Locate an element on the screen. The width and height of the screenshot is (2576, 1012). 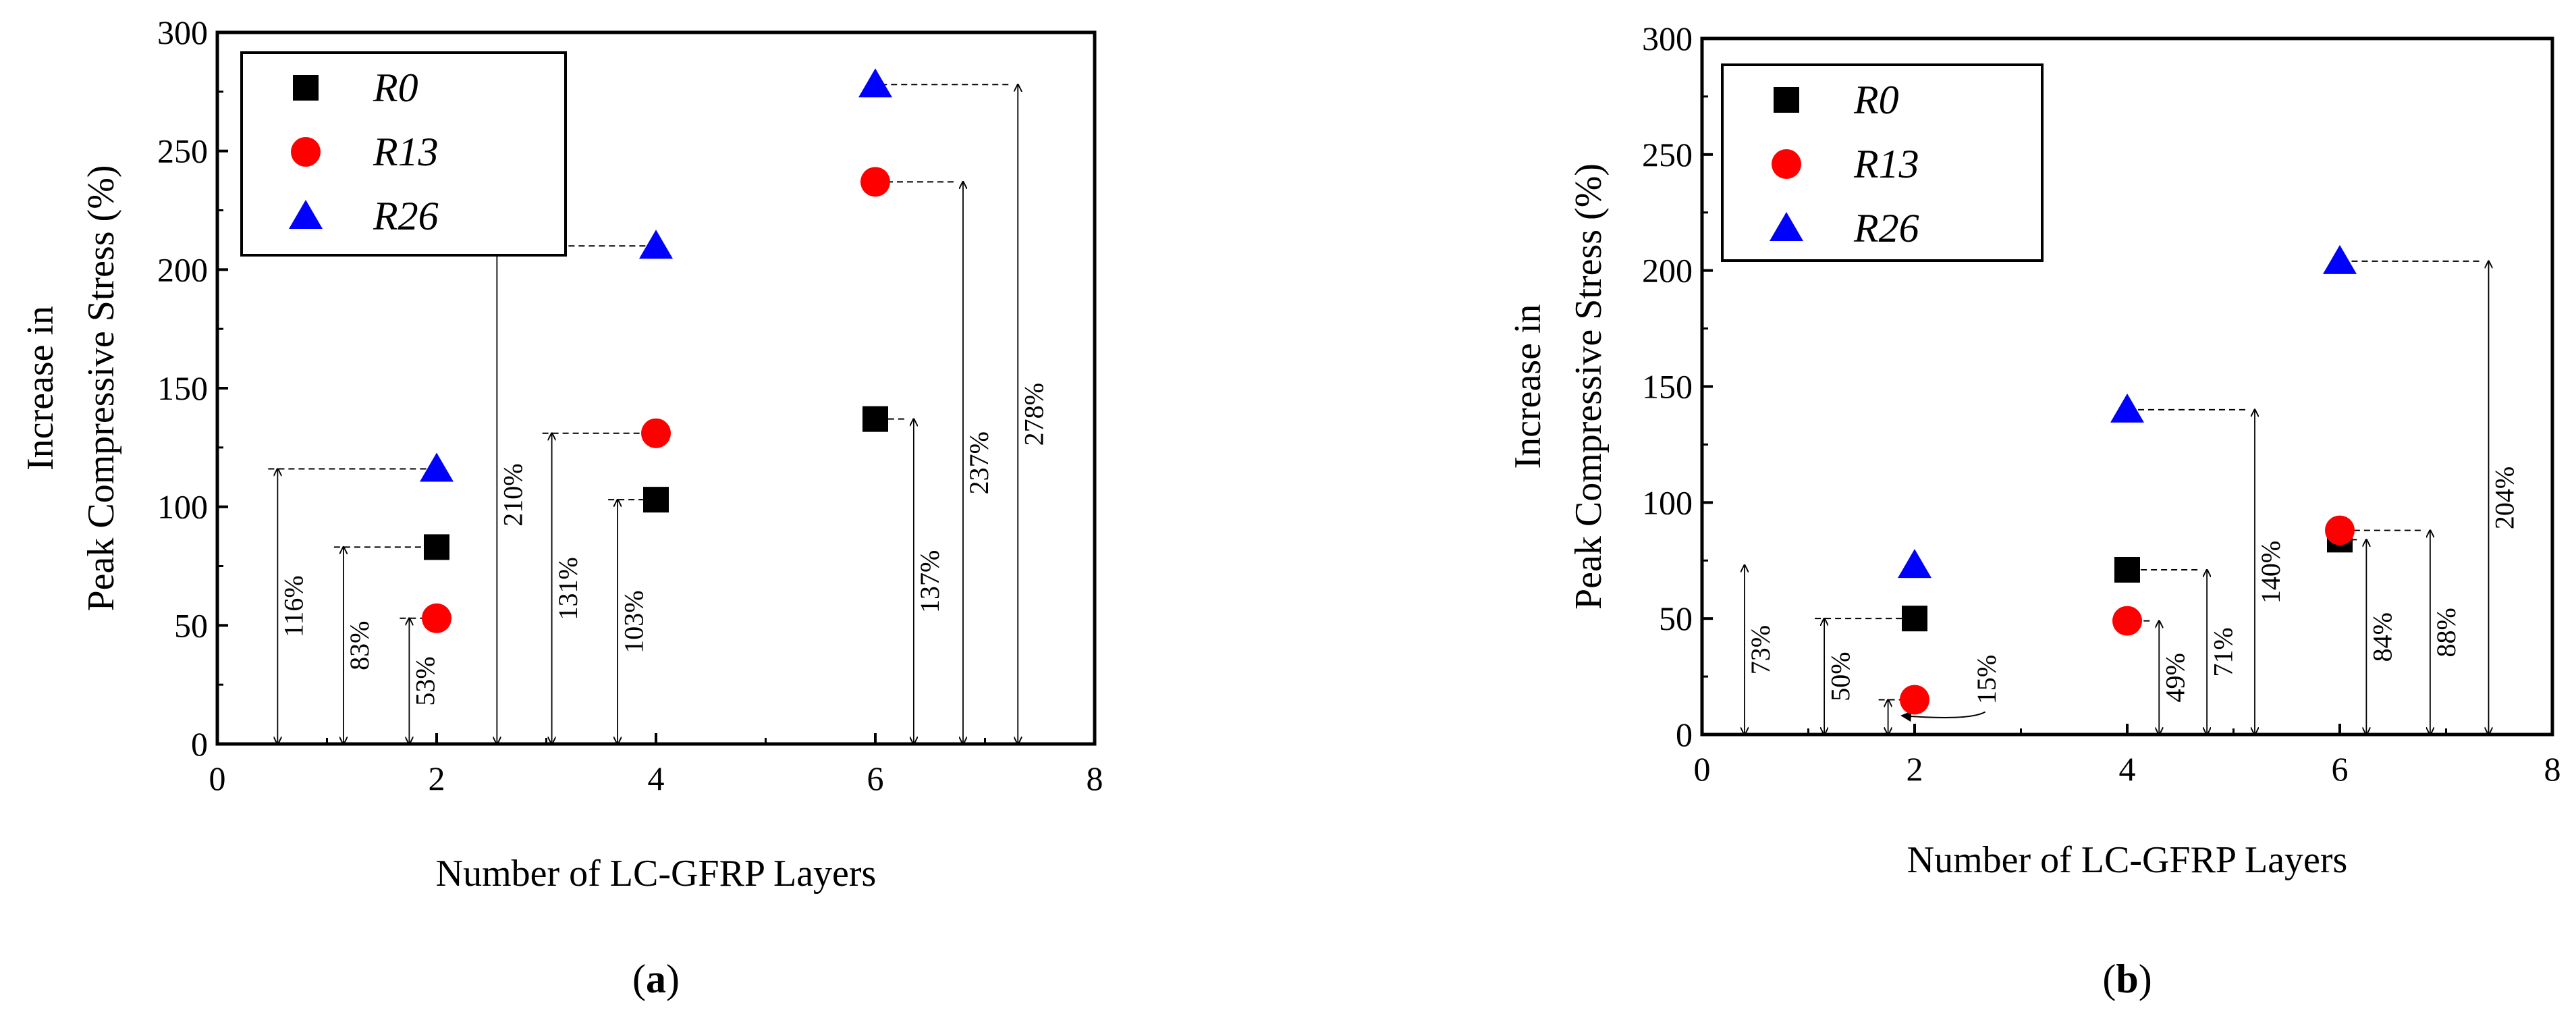
percent-label: 116% is located at coordinates (294, 606).